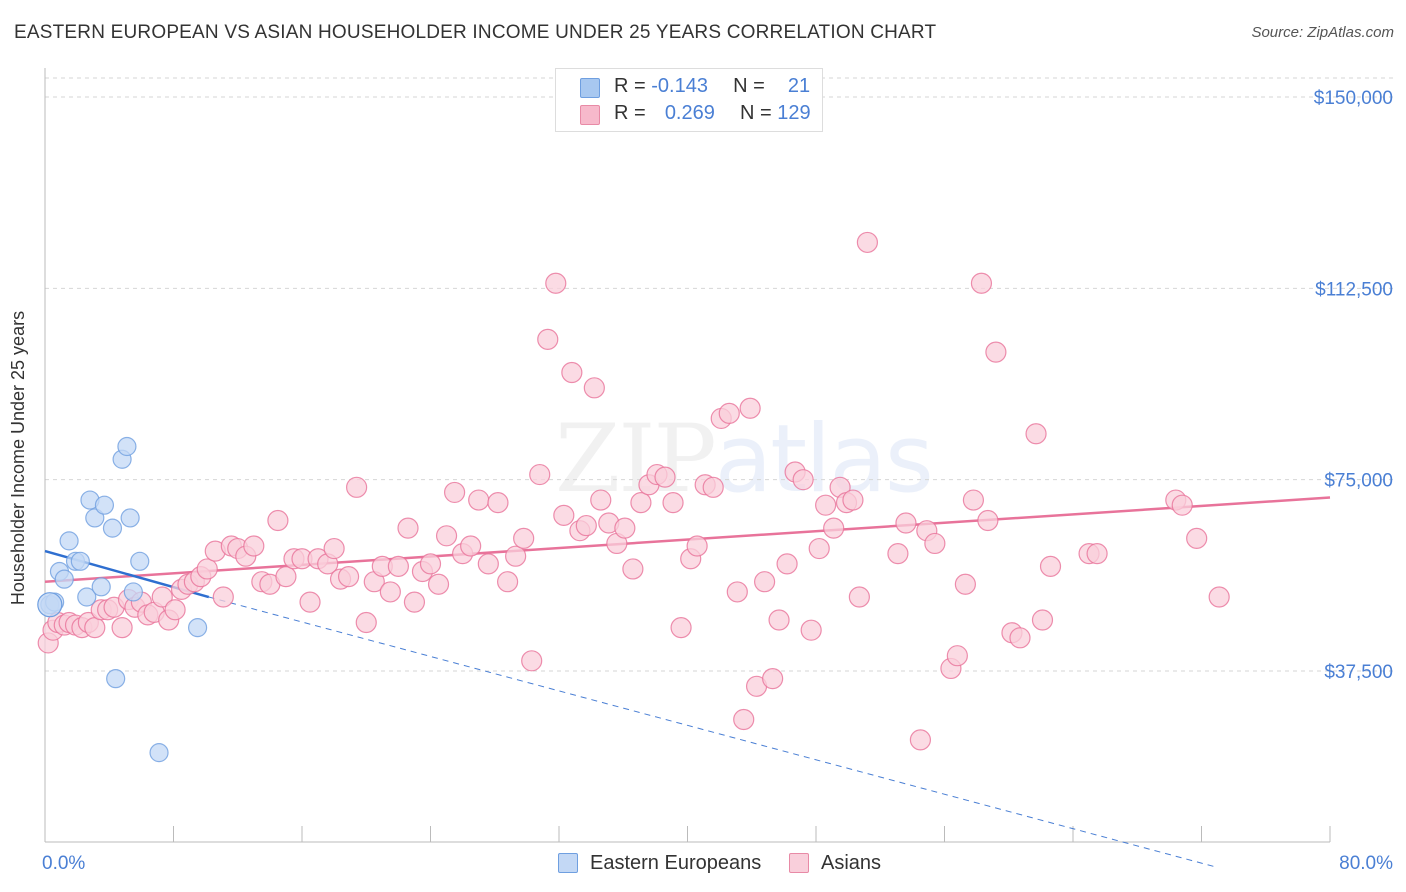 This screenshot has height=892, width=1406. What do you see at coordinates (749, 86) in the screenshot?
I see `n-label: N =` at bounding box center [749, 86].